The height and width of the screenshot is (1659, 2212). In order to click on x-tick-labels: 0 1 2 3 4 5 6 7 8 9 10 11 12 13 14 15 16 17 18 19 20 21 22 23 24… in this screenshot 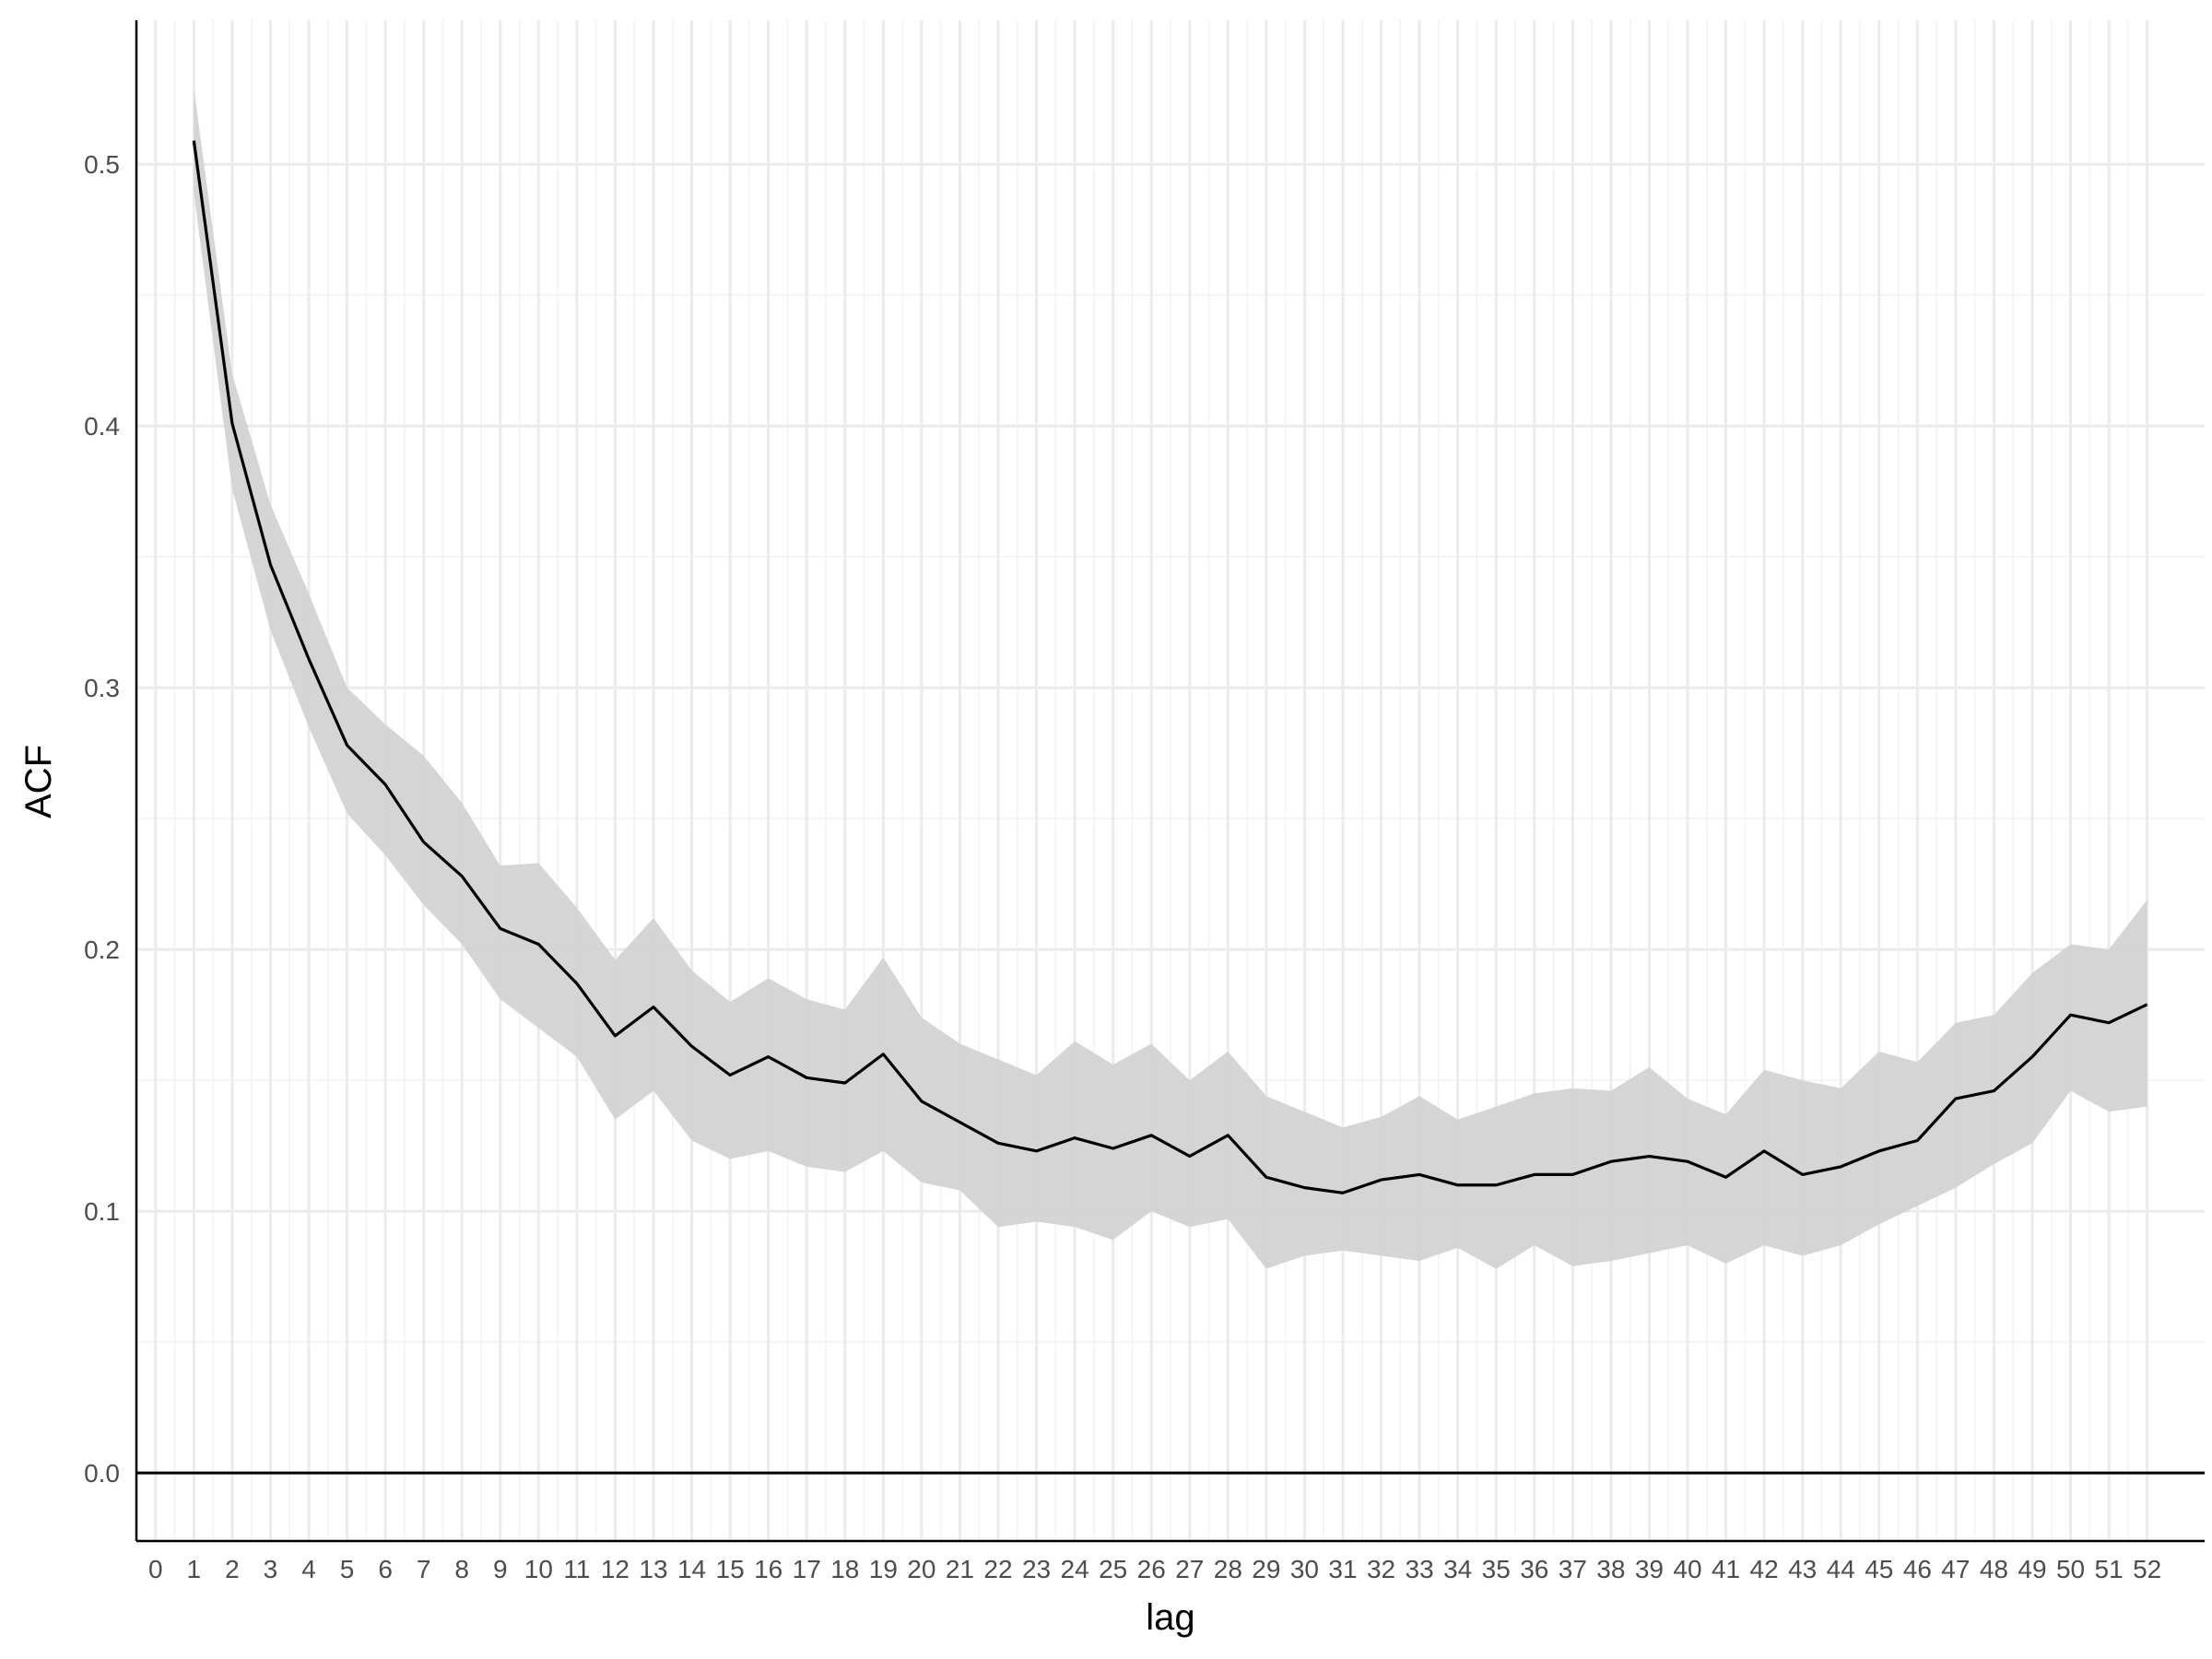, I will do `click(1154, 1569)`.